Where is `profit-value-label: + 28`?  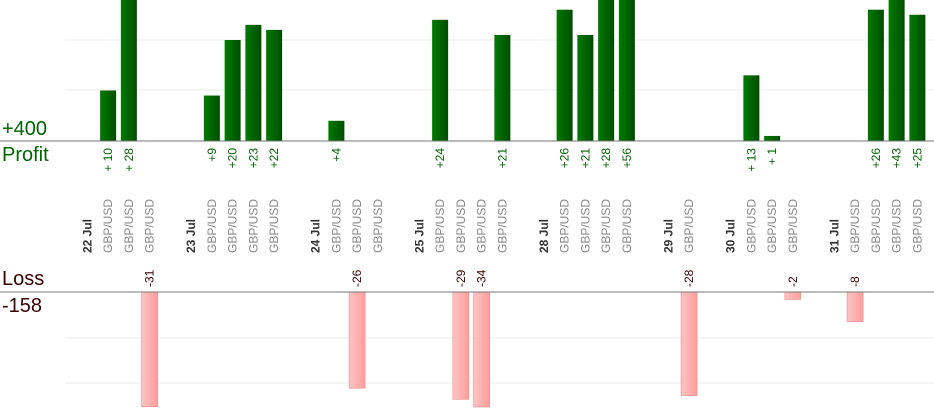
profit-value-label: + 28 is located at coordinates (129, 160).